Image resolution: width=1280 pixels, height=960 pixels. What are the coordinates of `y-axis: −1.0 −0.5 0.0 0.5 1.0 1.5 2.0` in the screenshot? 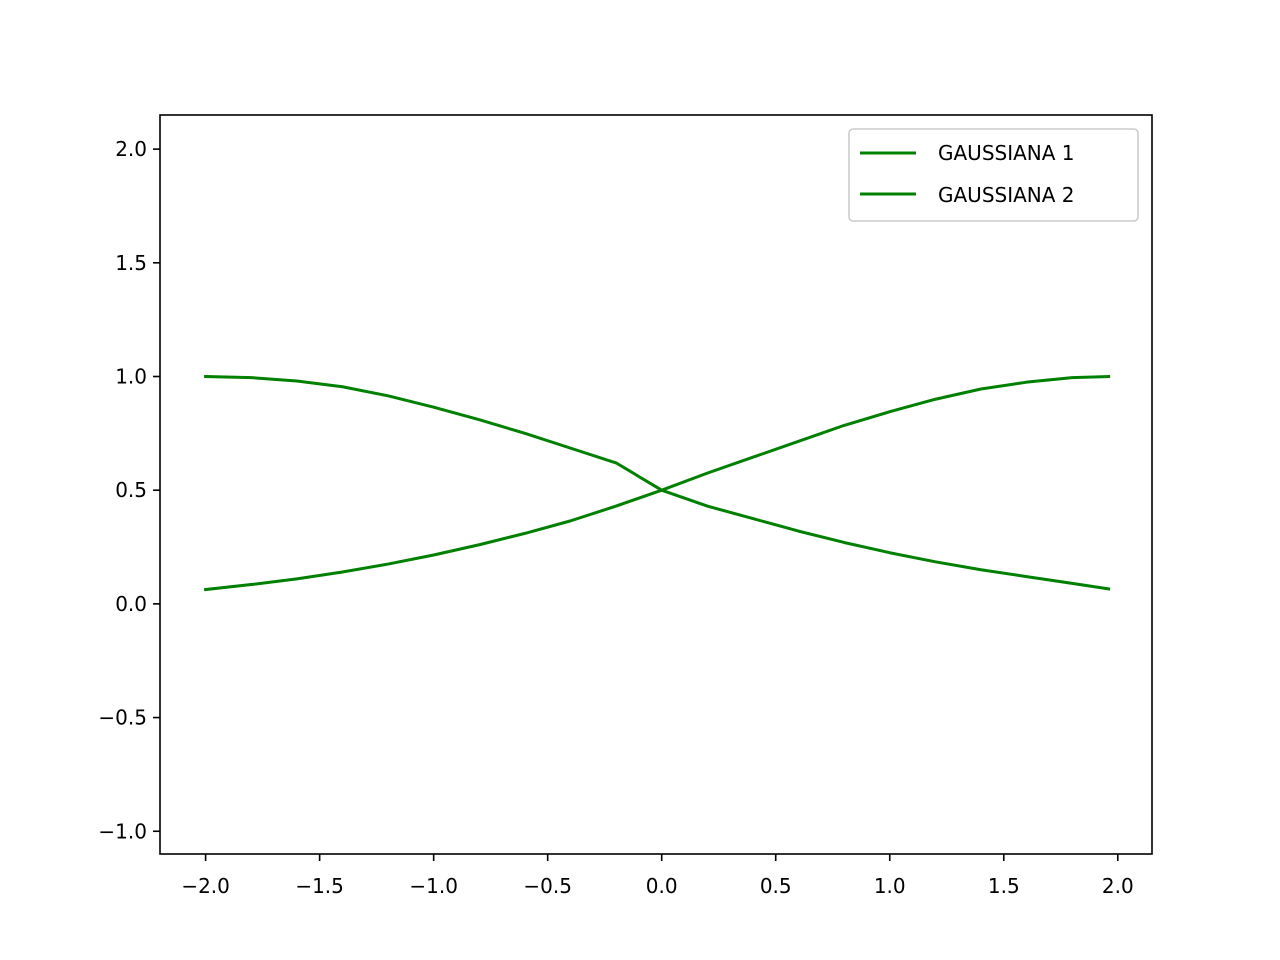 It's located at (129, 490).